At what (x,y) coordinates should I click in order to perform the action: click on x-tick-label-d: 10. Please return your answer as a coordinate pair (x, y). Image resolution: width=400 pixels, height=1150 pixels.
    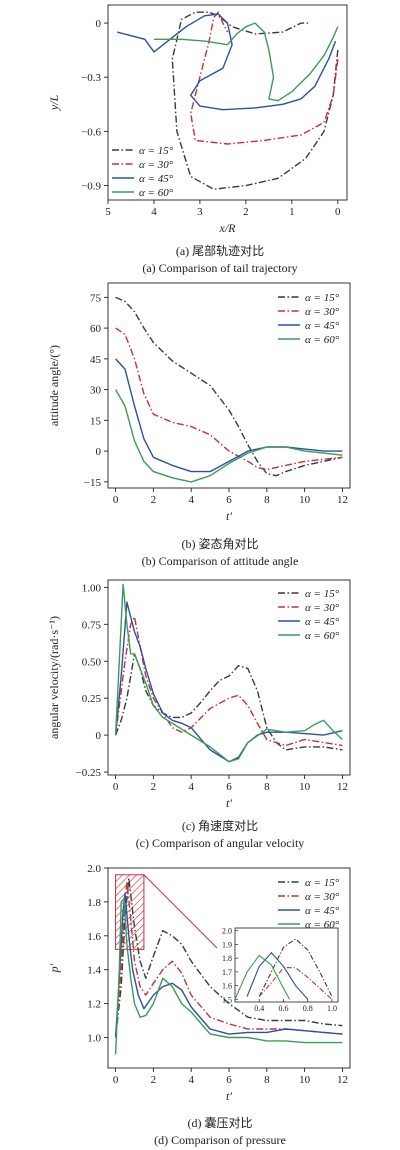
    Looking at the image, I should click on (305, 1080).